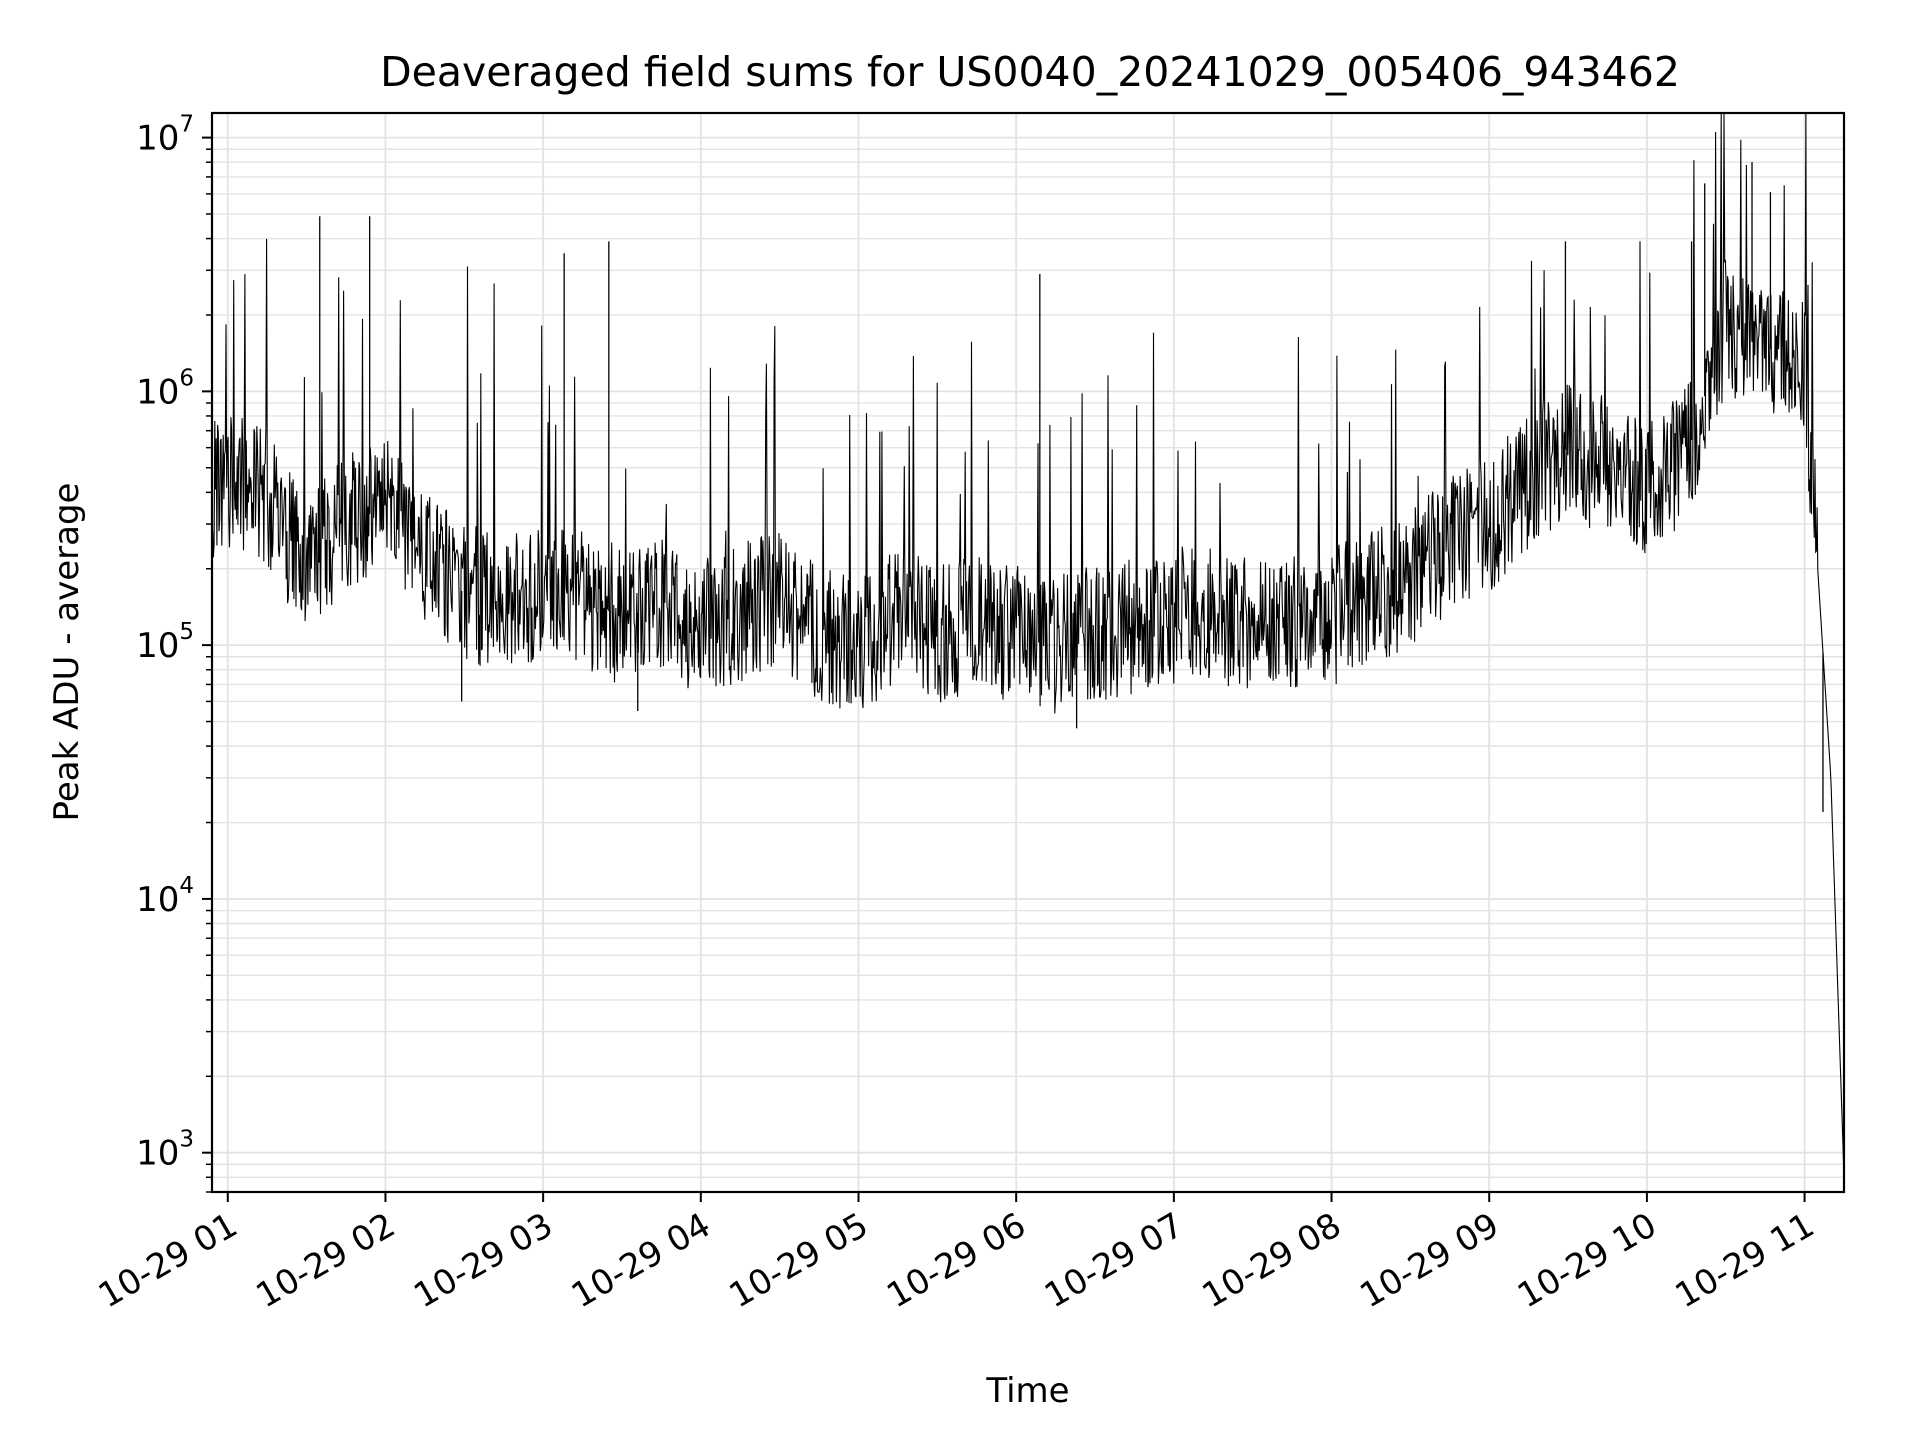 The image size is (1920, 1440). What do you see at coordinates (186, 378) in the screenshot?
I see `y-tick-exponent: 6` at bounding box center [186, 378].